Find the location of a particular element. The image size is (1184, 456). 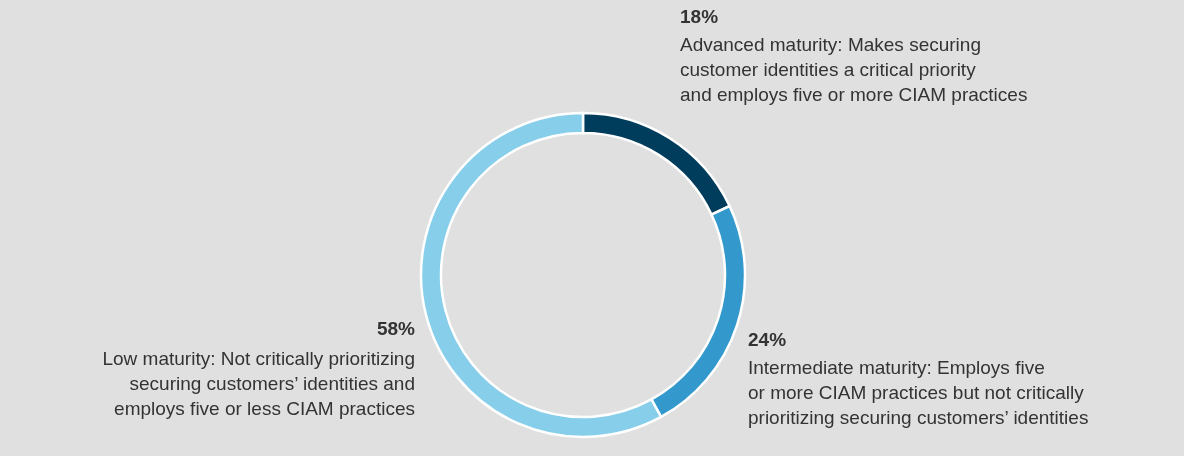

slice-label: Advanced maturity: Makes securing customer identities a critical priority and employs five or more CIAM practices is located at coordinates (854, 69).